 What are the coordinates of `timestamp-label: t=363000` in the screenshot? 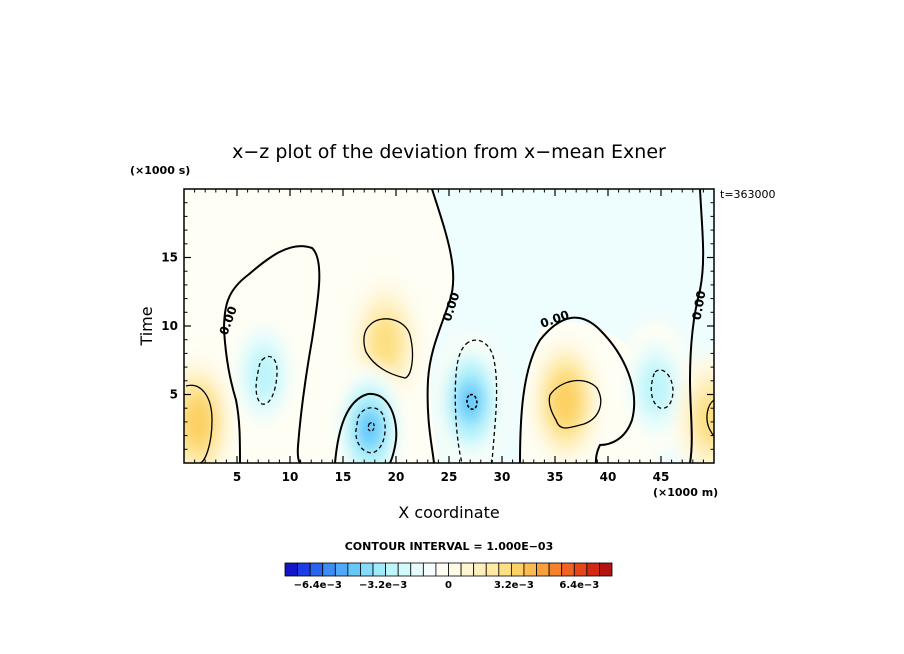 It's located at (748, 194).